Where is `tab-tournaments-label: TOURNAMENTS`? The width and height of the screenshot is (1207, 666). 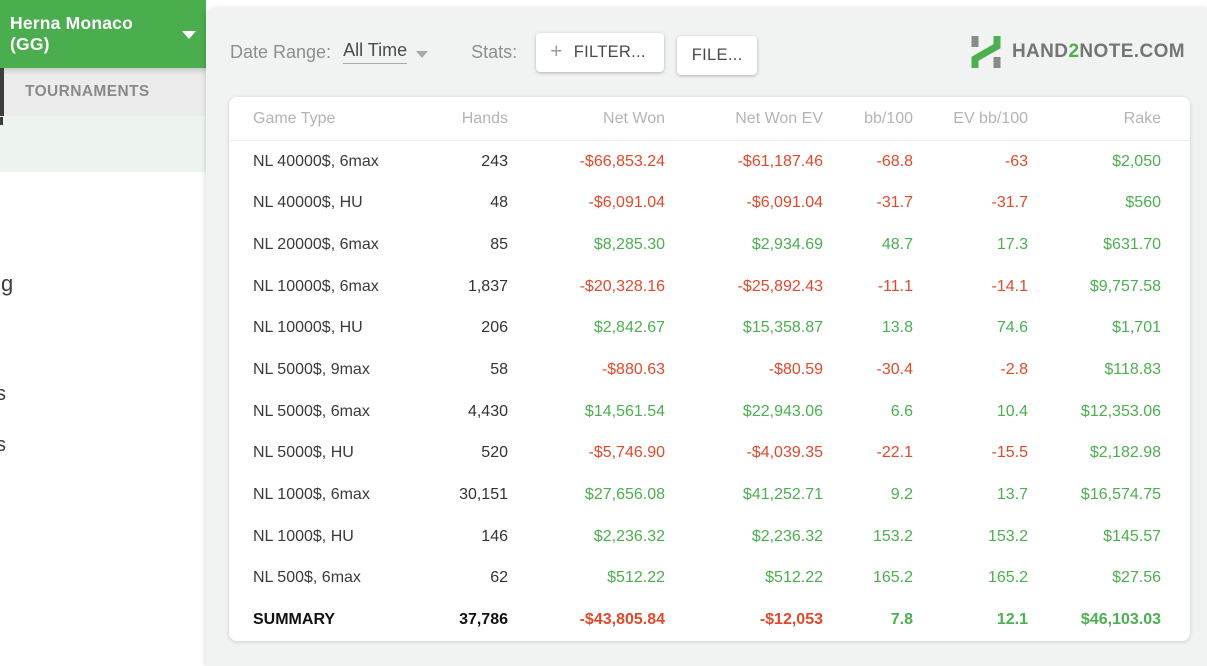 tab-tournaments-label: TOURNAMENTS is located at coordinates (87, 91).